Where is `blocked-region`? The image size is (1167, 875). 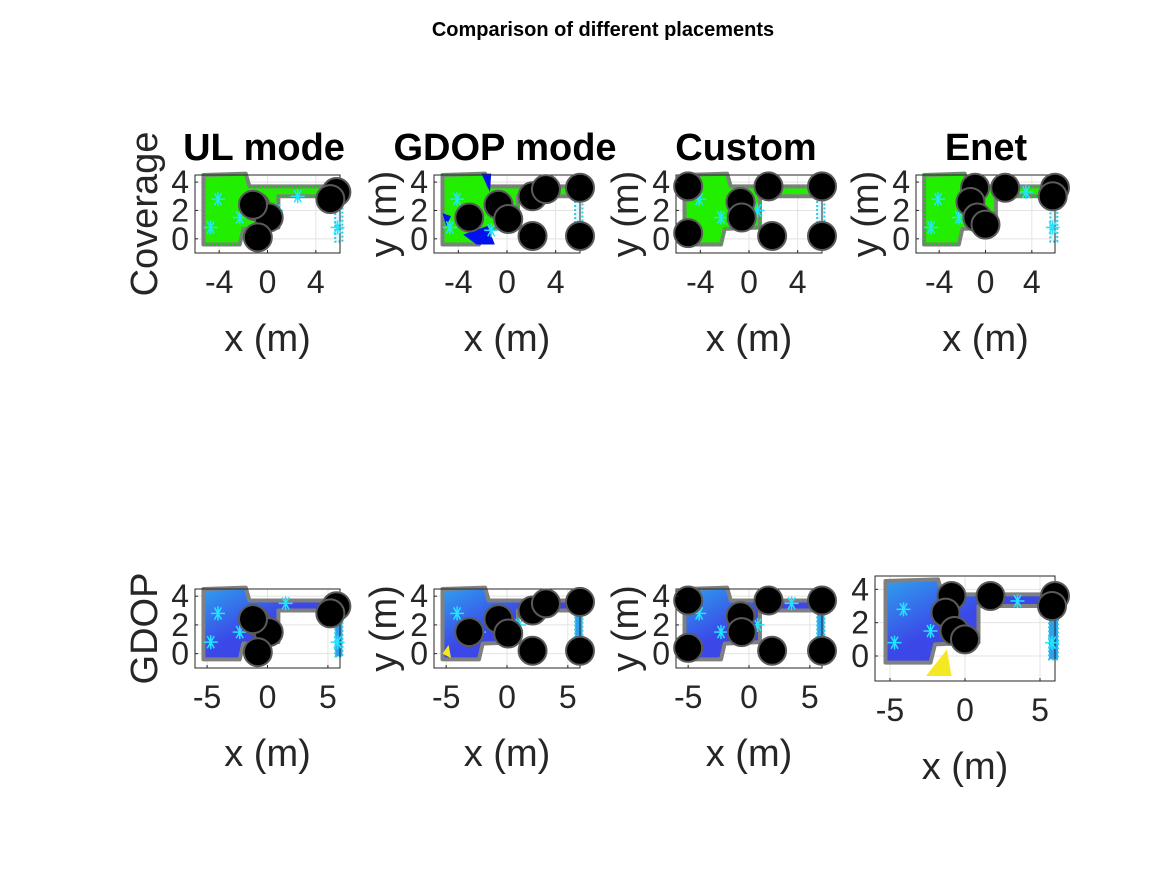
blocked-region is located at coordinates (447, 220).